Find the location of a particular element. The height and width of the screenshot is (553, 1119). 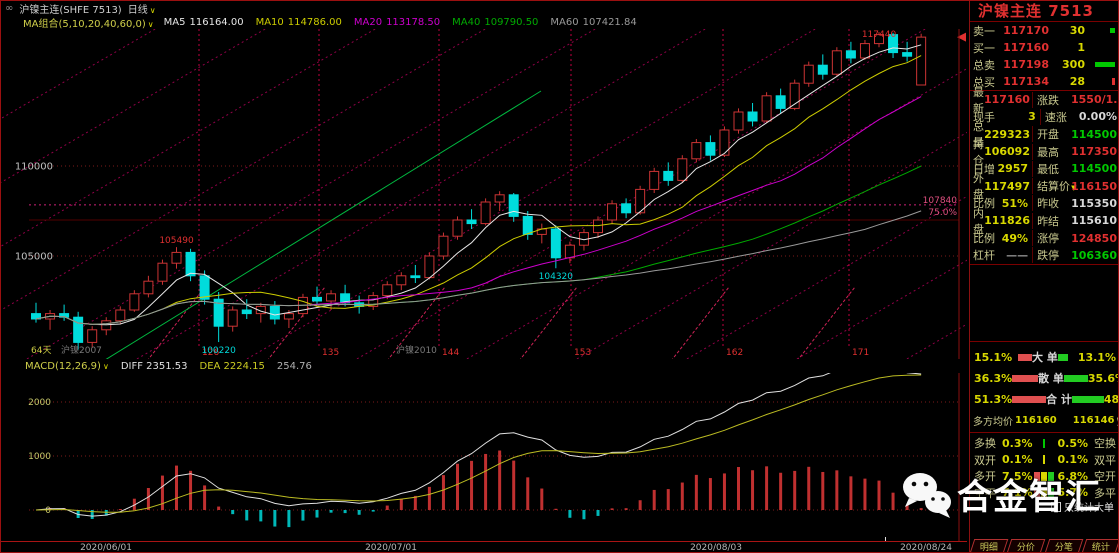

flow-label: 双开 is located at coordinates (985, 460).